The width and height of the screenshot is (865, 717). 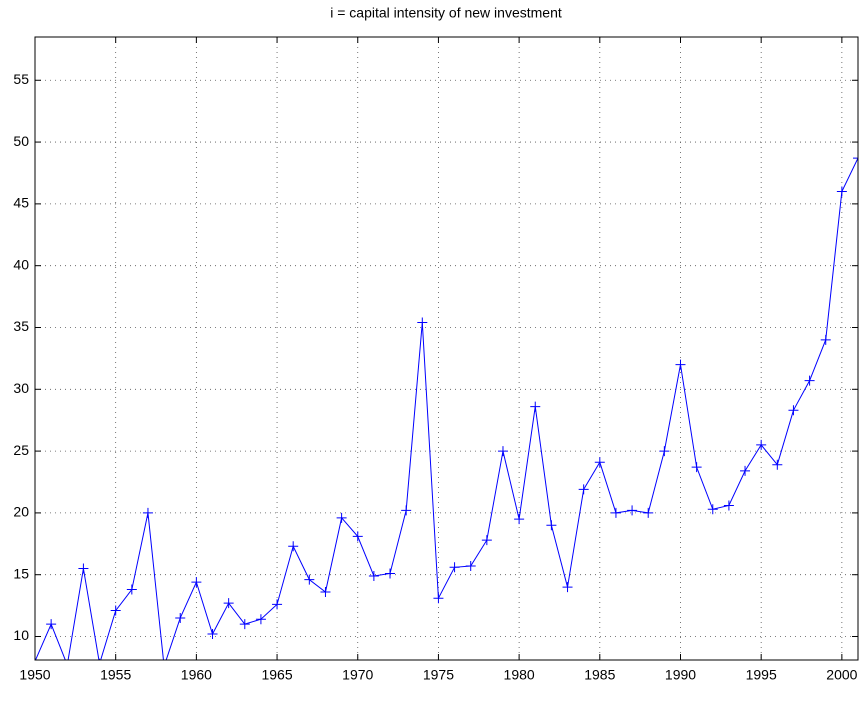 I want to click on x-tick-label: 2000, so click(x=841, y=675).